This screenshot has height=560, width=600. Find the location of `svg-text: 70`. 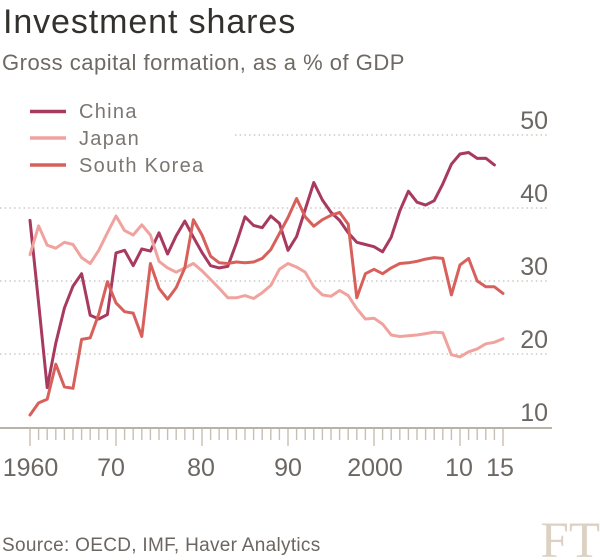

svg-text: 70 is located at coordinates (111, 468).